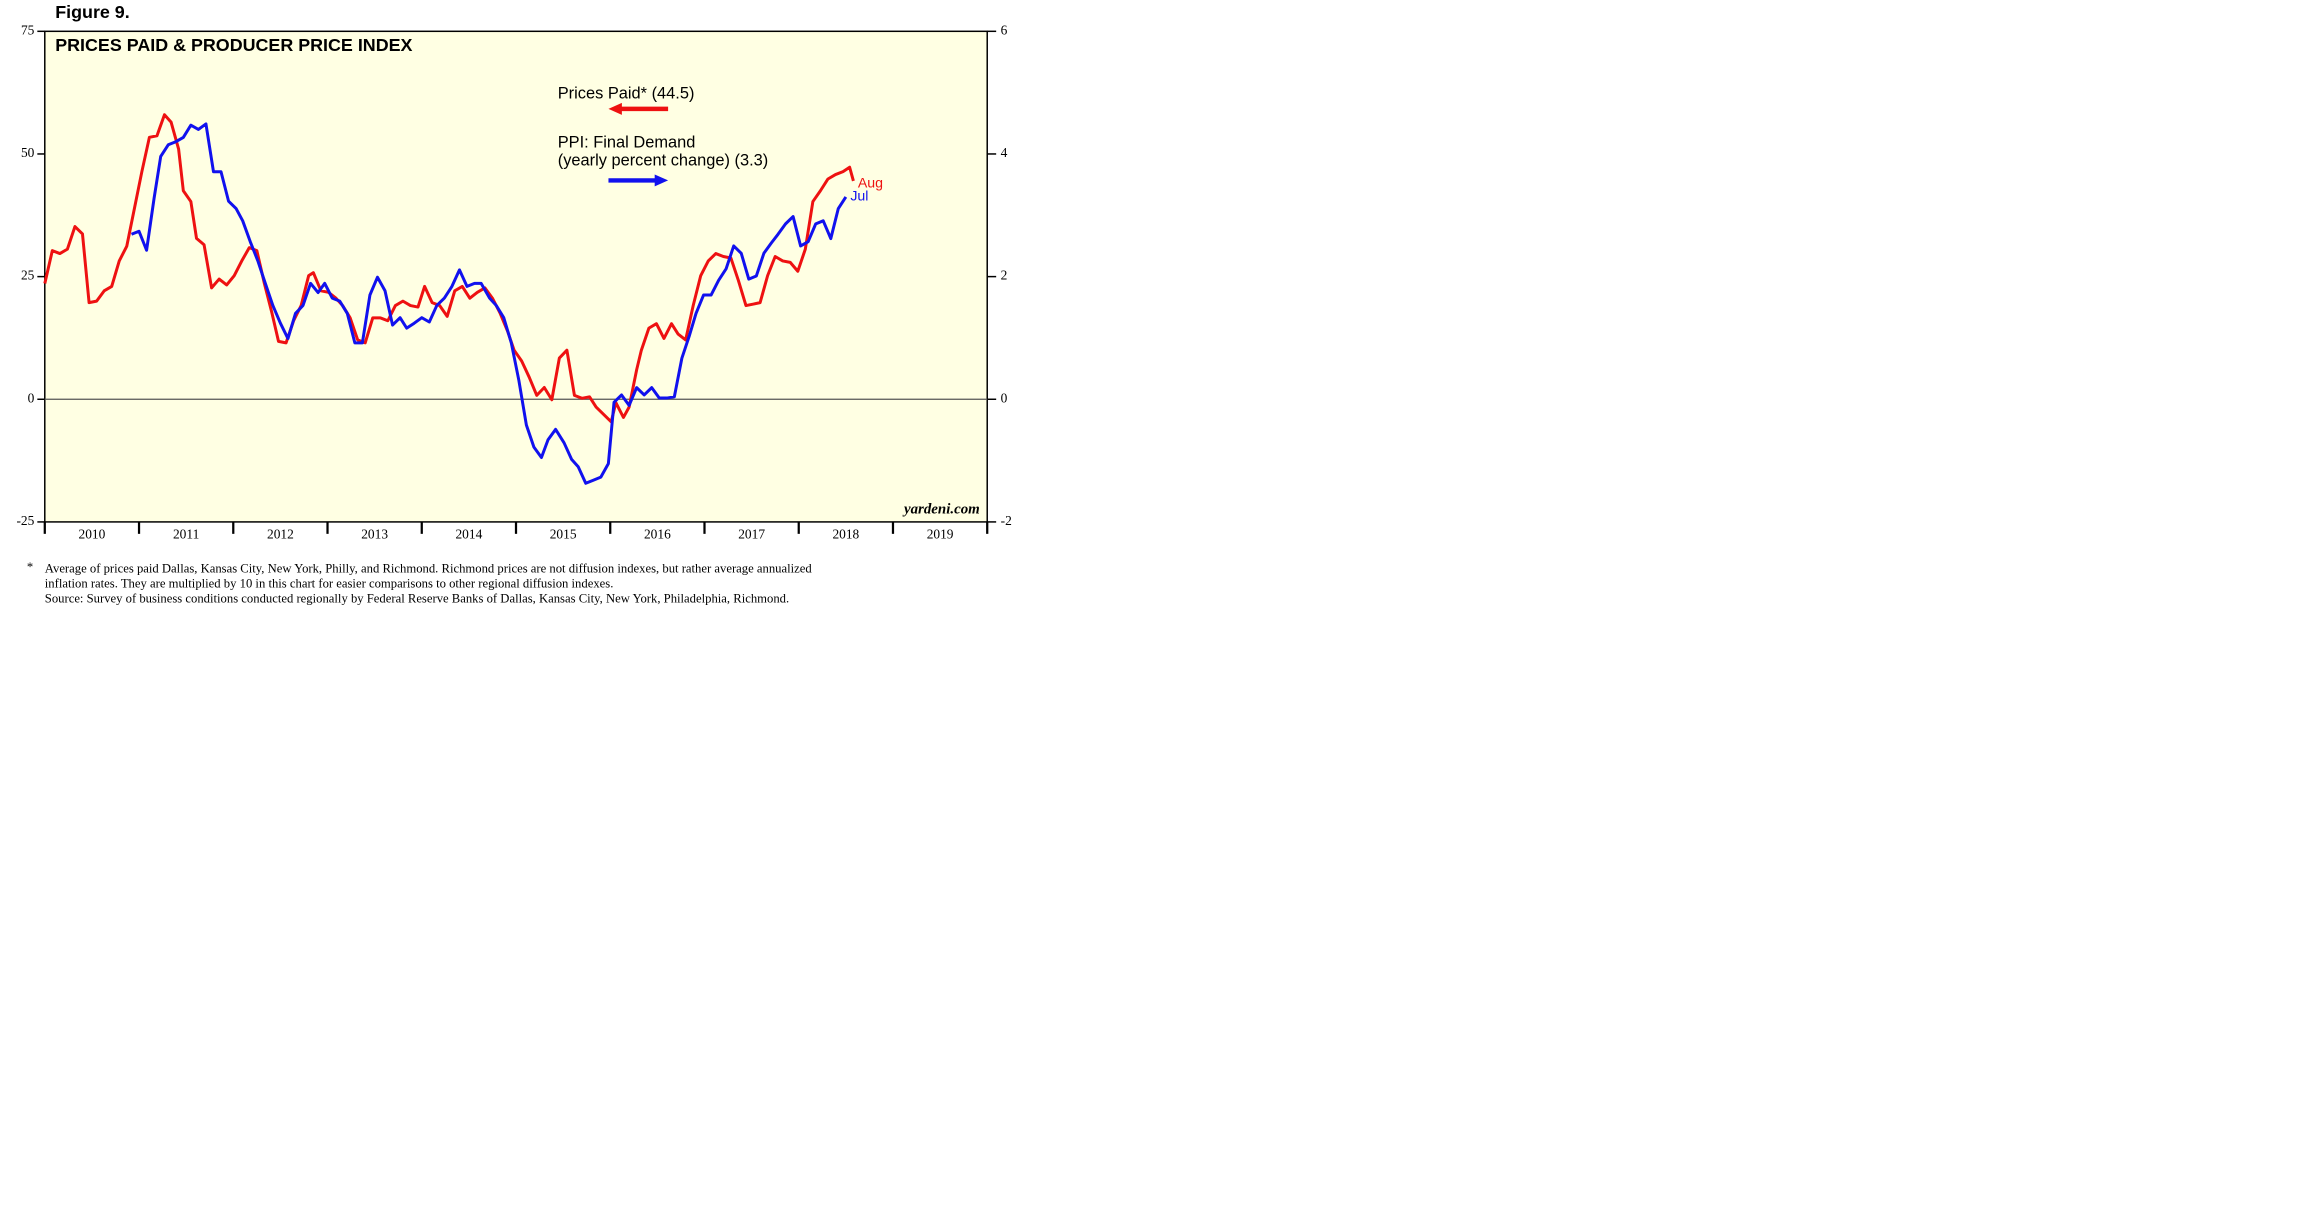  I want to click on x-tick-label: 2017, so click(751, 533).